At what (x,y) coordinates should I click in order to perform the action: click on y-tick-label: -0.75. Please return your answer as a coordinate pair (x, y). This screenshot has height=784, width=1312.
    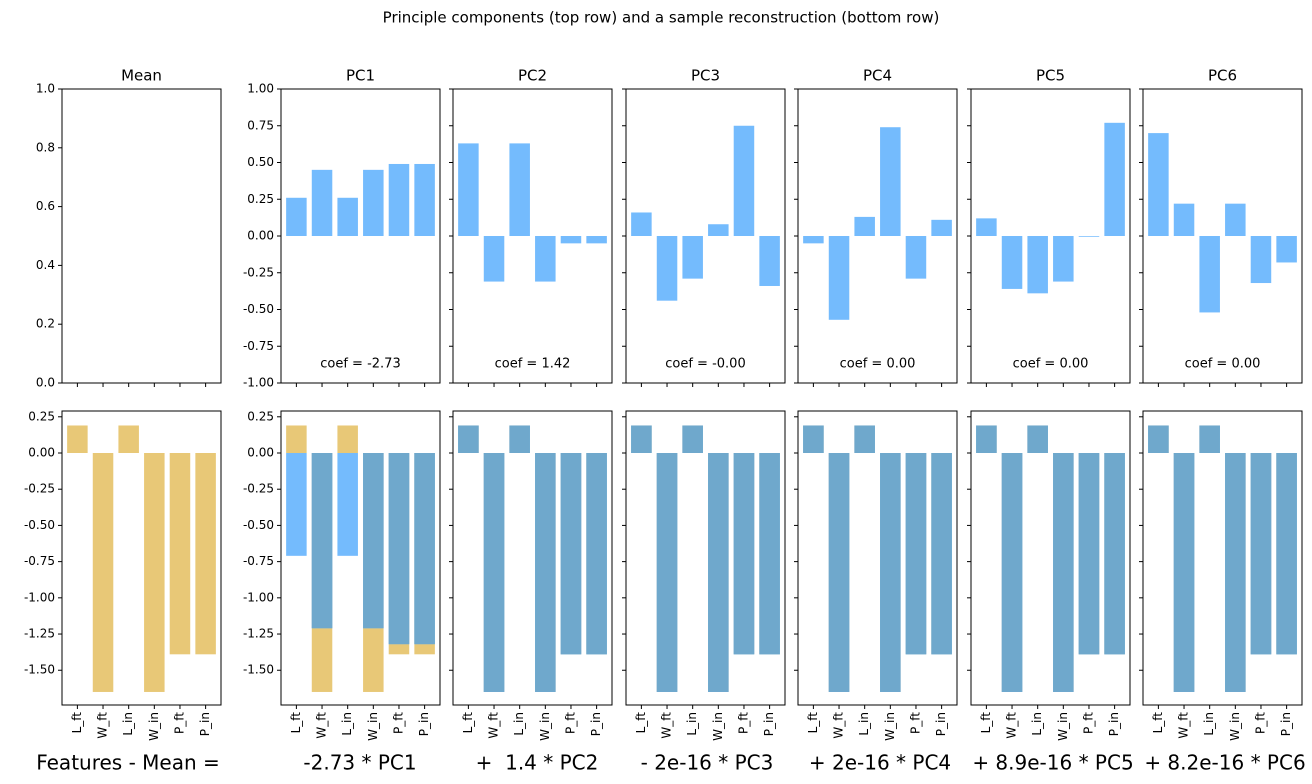
    Looking at the image, I should click on (258, 346).